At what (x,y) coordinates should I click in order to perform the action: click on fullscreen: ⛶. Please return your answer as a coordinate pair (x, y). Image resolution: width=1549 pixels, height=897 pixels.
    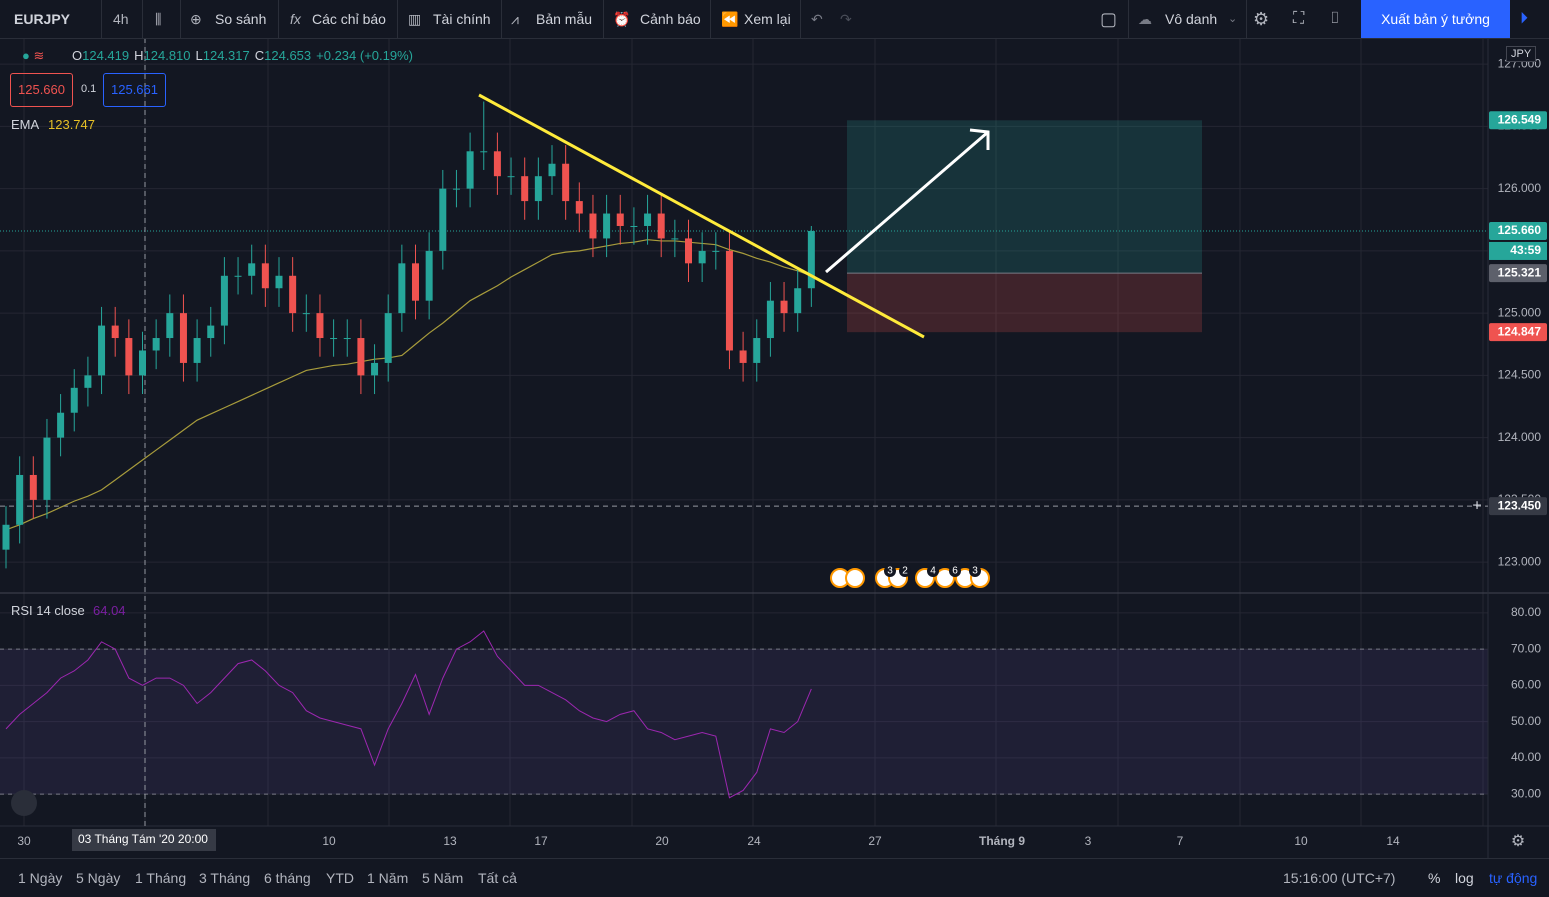
    Looking at the image, I should click on (1299, 18).